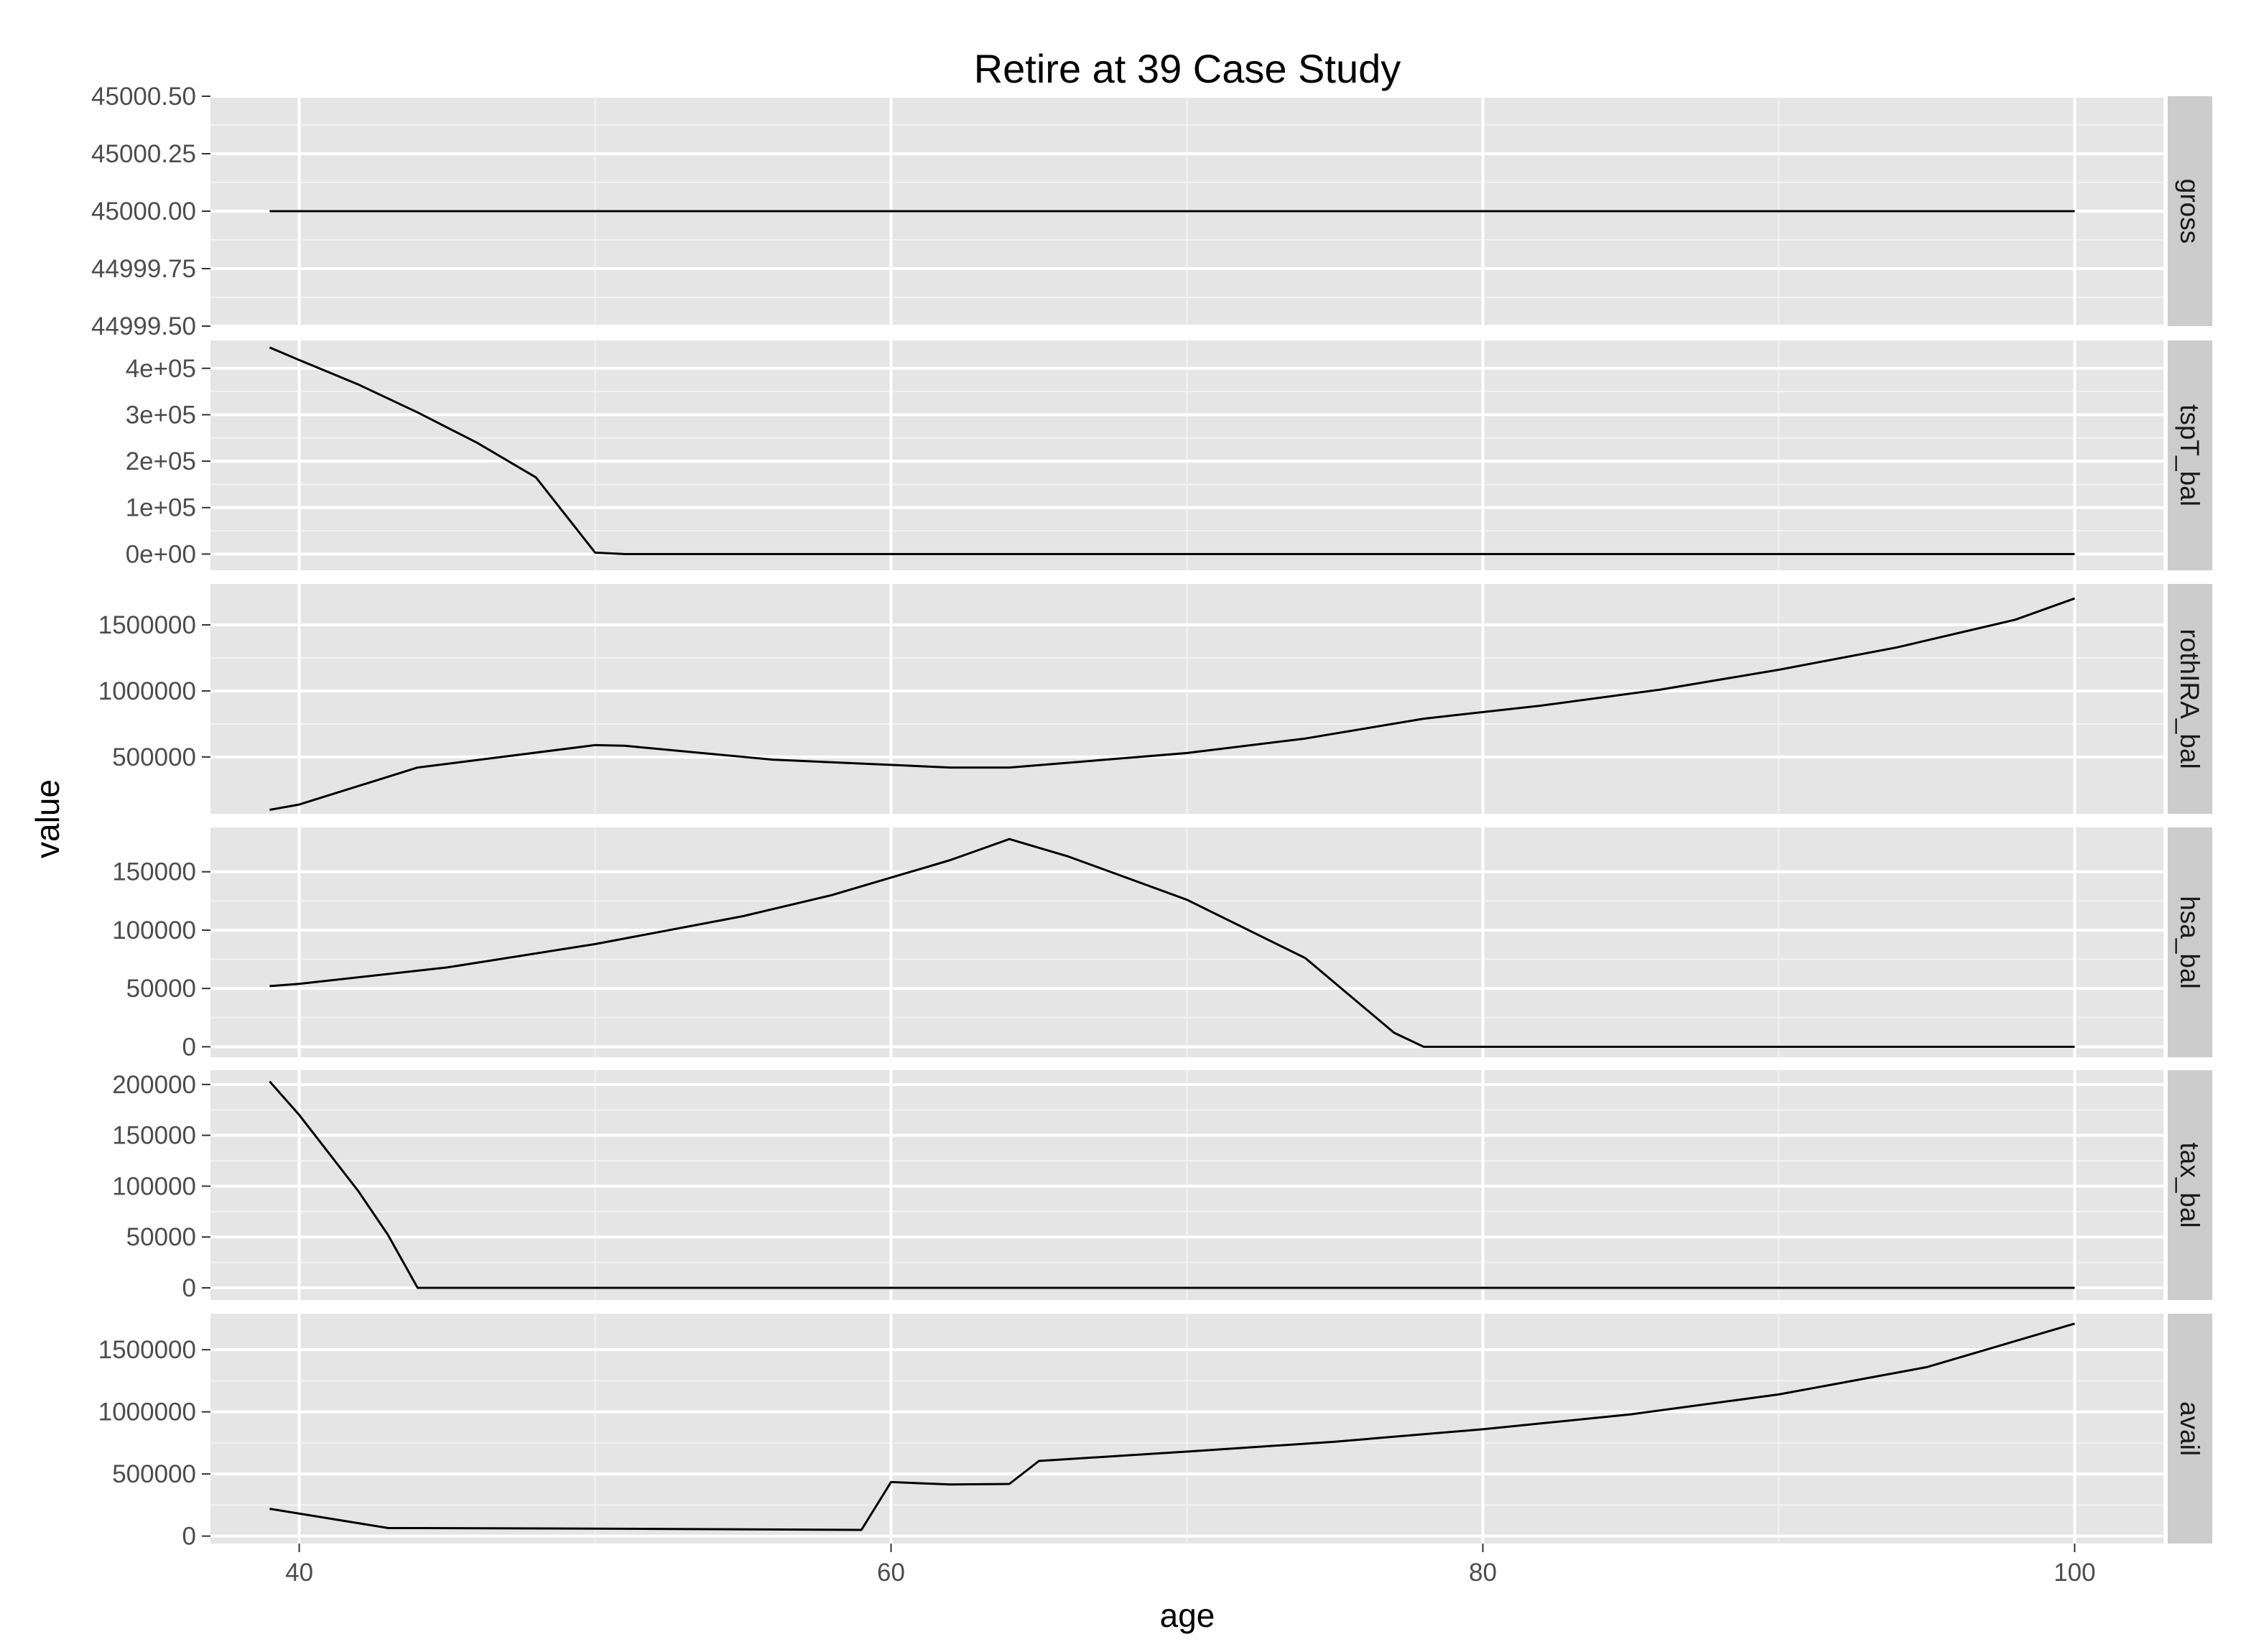 Image resolution: width=2241 pixels, height=1652 pixels. What do you see at coordinates (161, 554) in the screenshot?
I see `y-tick-label: 0e+00` at bounding box center [161, 554].